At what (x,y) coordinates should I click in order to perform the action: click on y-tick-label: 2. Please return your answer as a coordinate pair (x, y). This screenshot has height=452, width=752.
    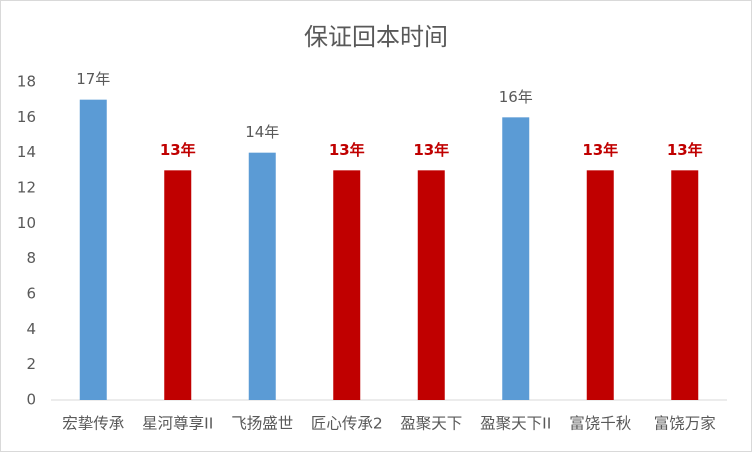
    Looking at the image, I should click on (31, 364).